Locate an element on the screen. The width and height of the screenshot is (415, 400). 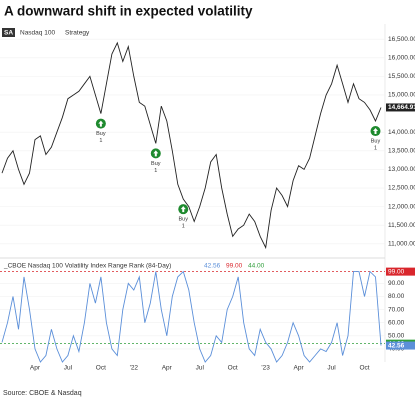
legend-lower: 44.00 is located at coordinates (256, 266).